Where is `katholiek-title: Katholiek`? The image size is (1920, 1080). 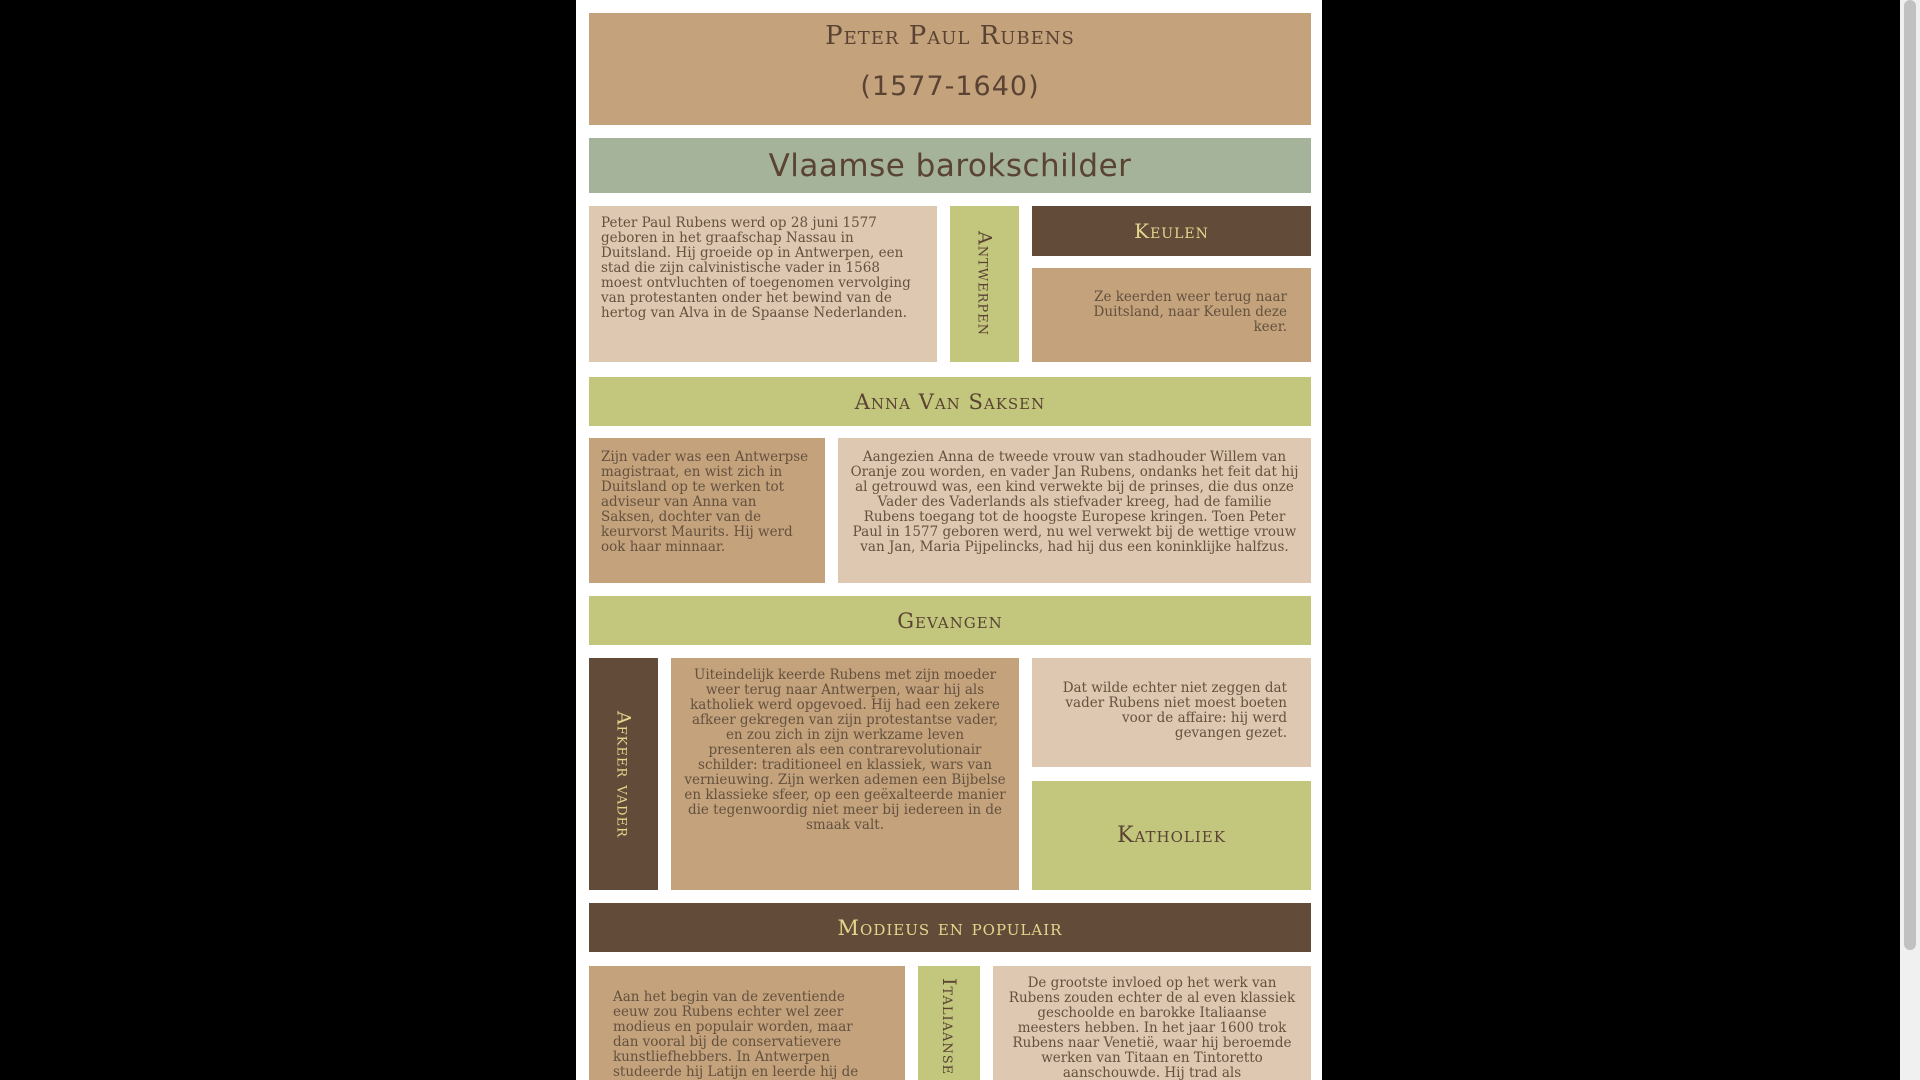 katholiek-title: Katholiek is located at coordinates (1171, 835).